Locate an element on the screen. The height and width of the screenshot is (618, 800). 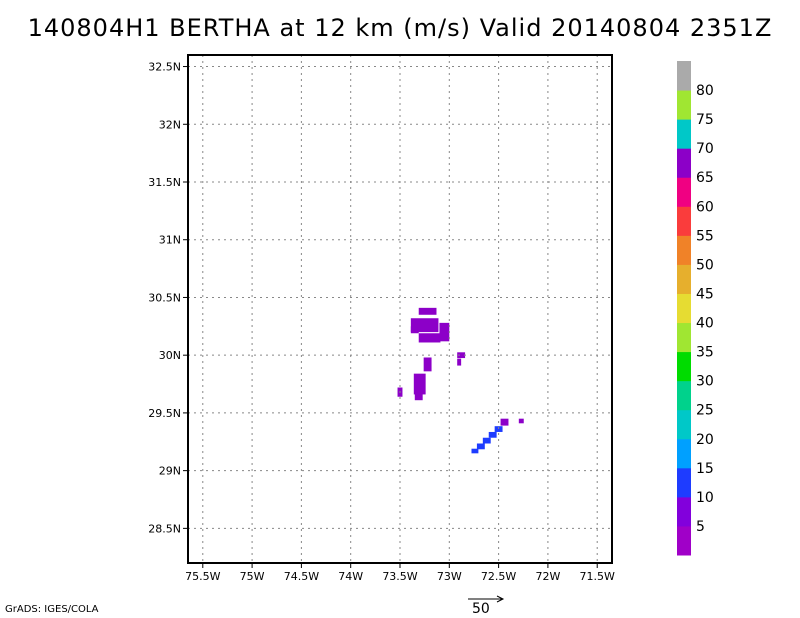
lat-tick-label: 32N is located at coordinates (170, 124).